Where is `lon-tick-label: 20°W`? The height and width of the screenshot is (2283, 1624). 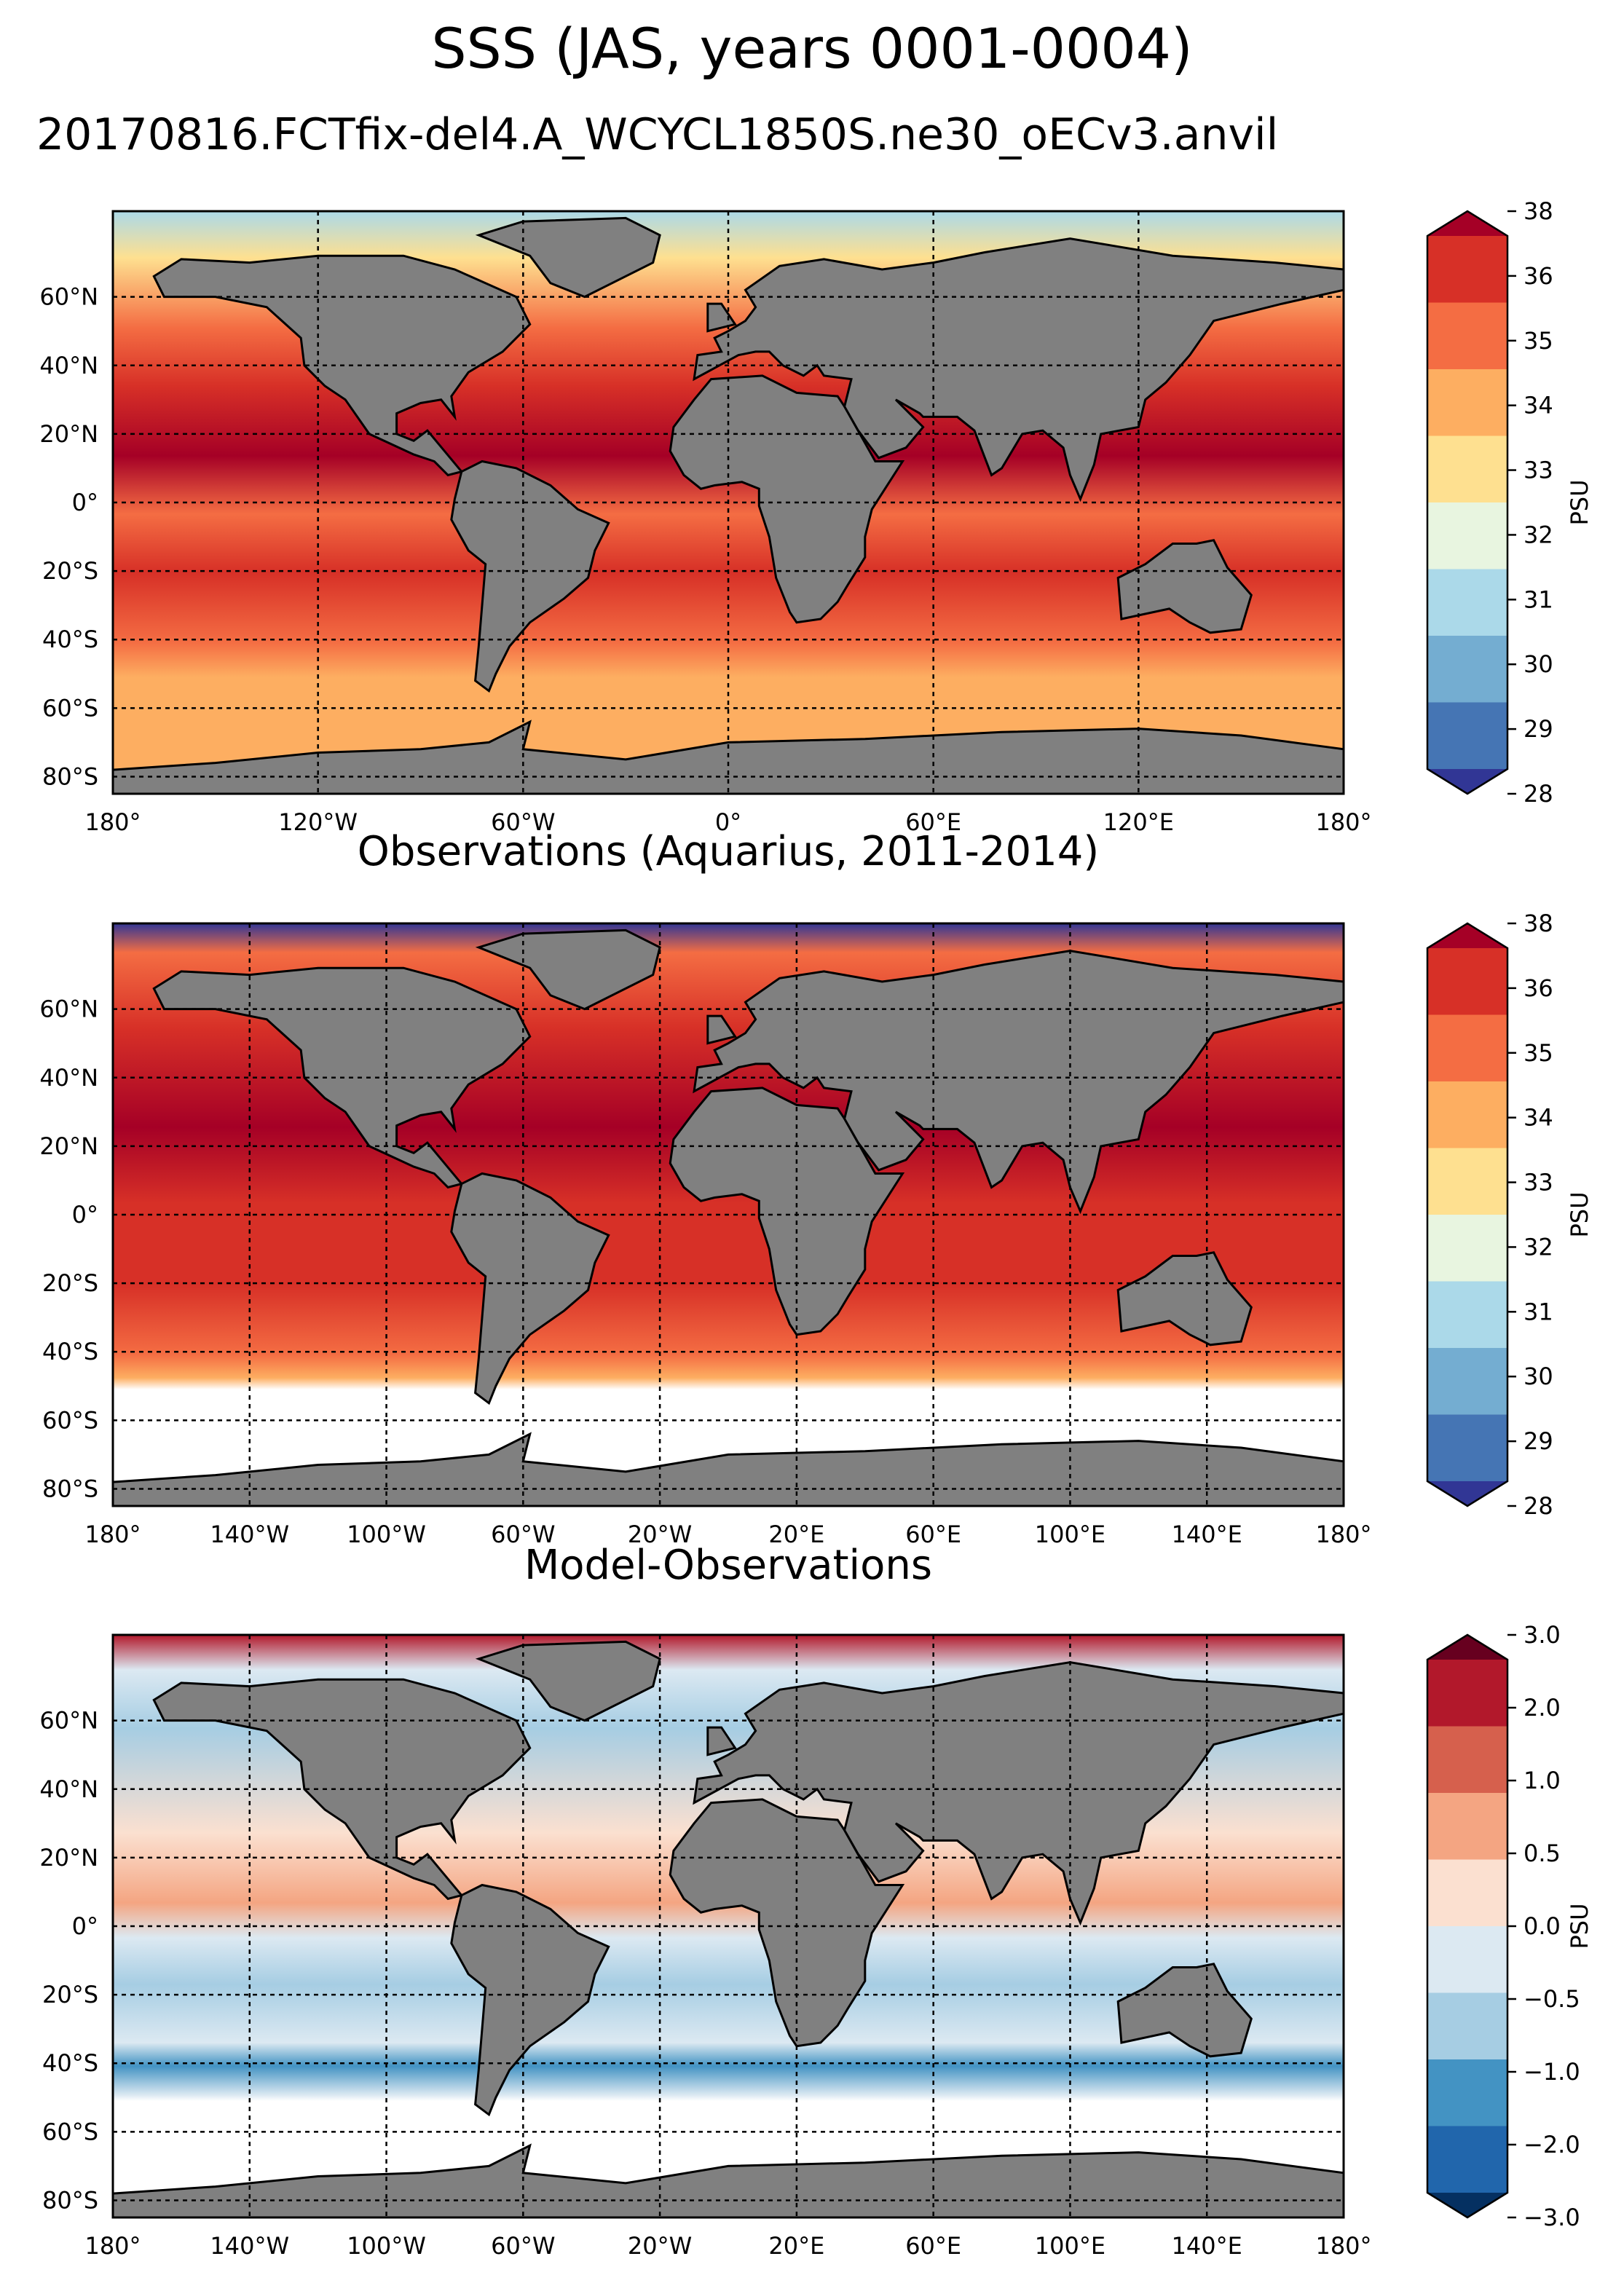 lon-tick-label: 20°W is located at coordinates (660, 2246).